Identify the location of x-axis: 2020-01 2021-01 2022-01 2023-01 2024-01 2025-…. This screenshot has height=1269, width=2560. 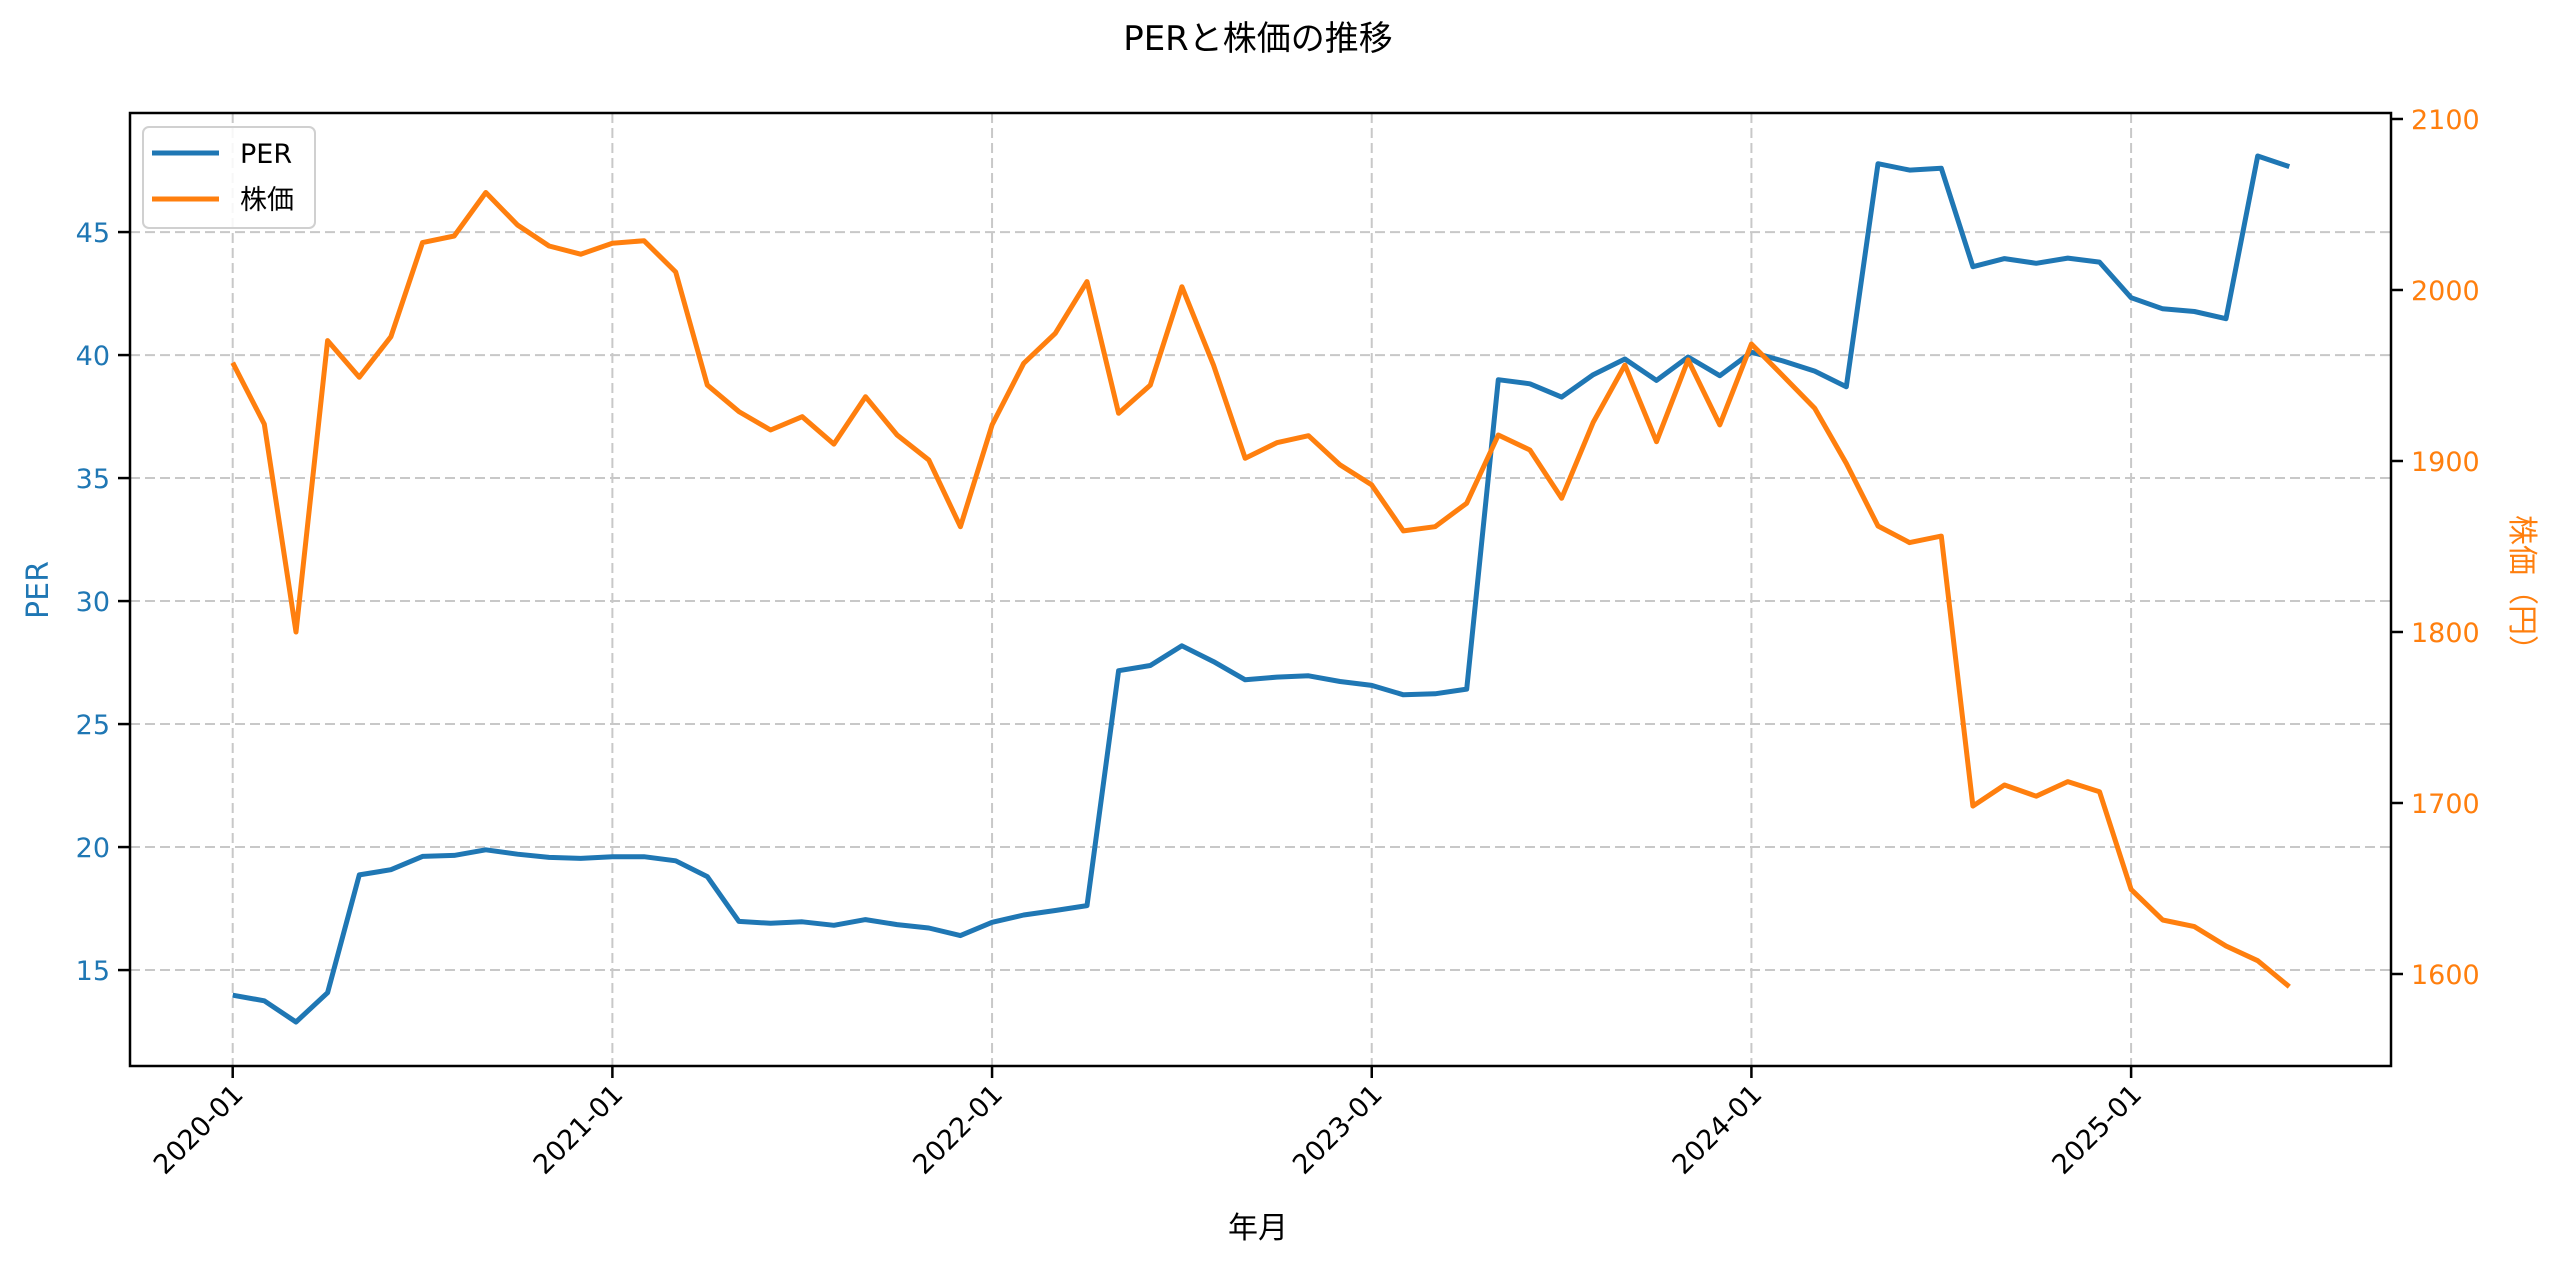
(1148, 1123).